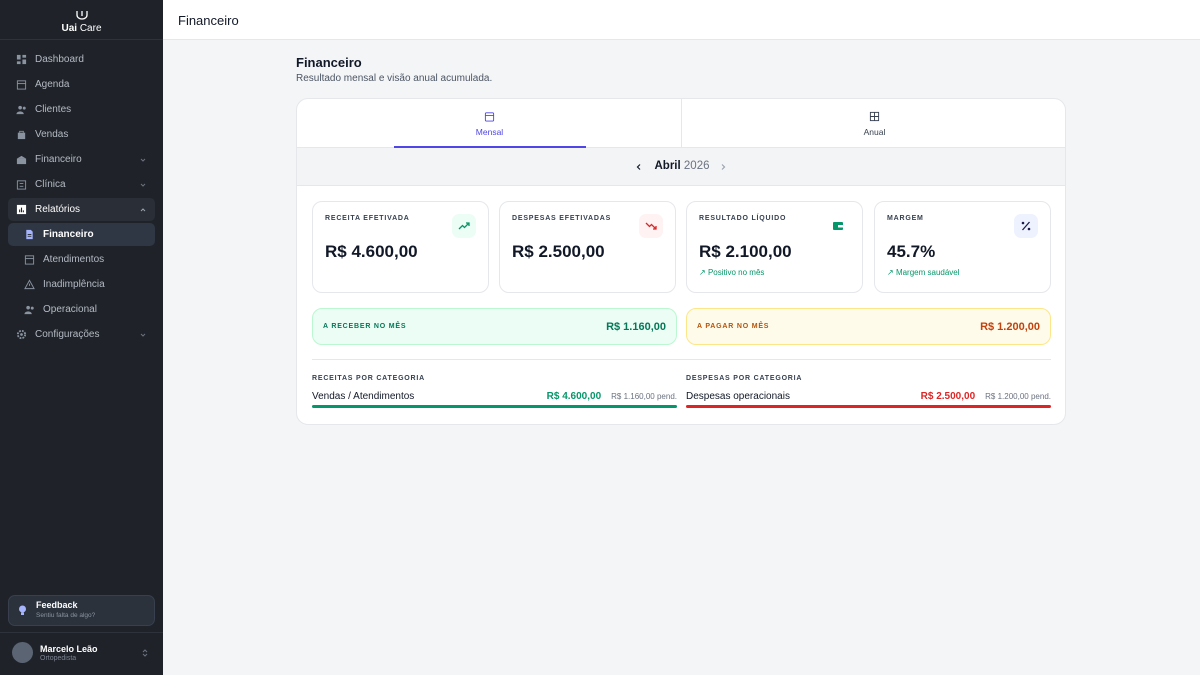 The width and height of the screenshot is (1200, 675). Describe the element at coordinates (738, 396) in the screenshot. I see `category-name: Despesas operacionais` at that location.